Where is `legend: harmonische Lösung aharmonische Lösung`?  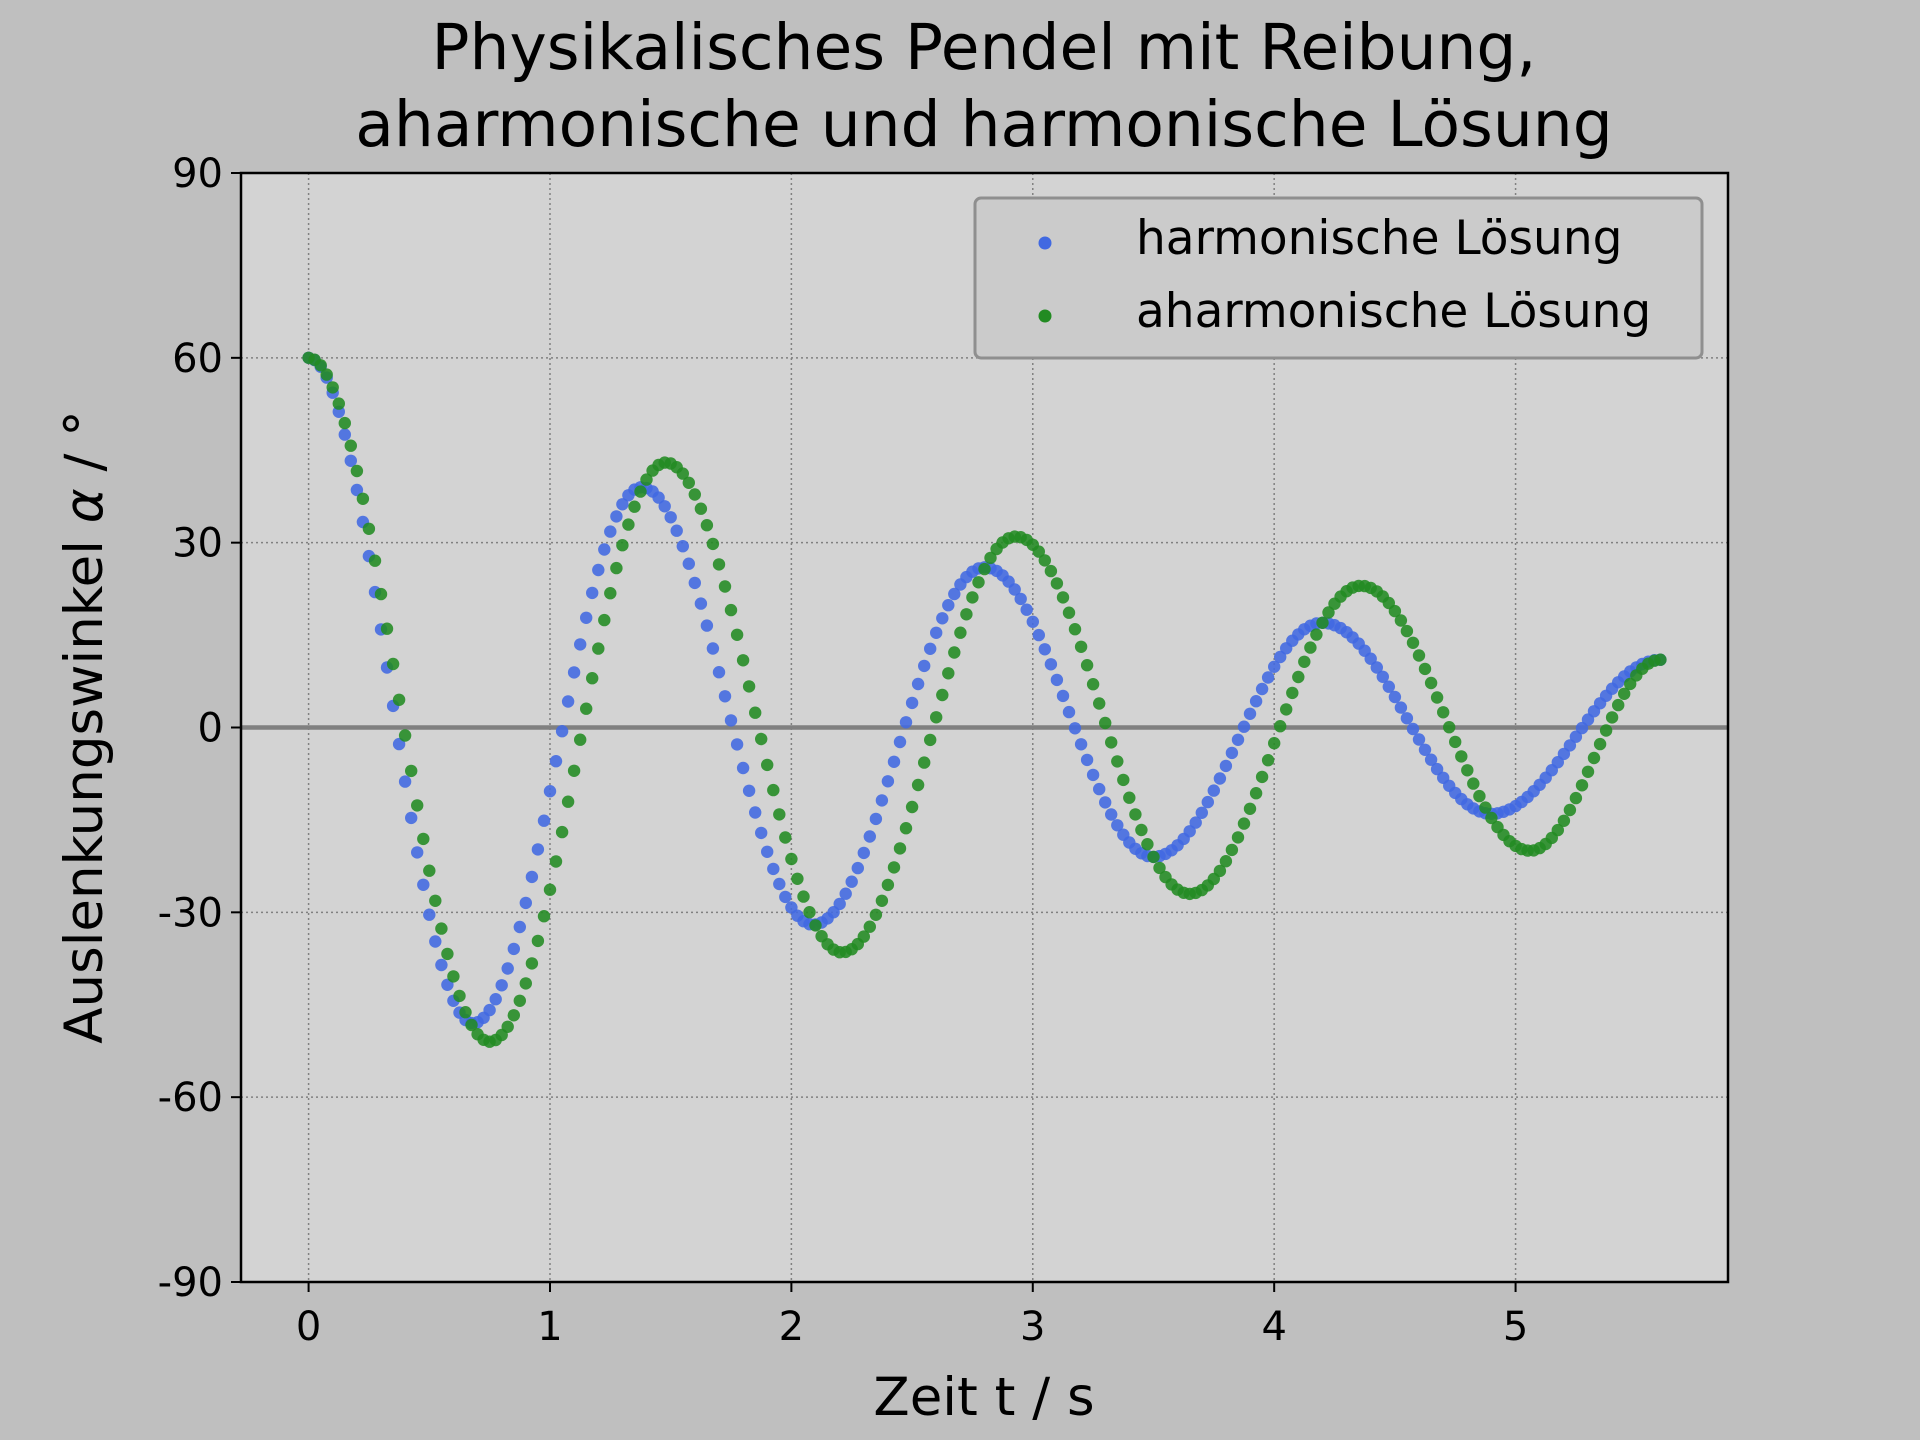 legend: harmonische Lösung aharmonische Lösung is located at coordinates (1338, 278).